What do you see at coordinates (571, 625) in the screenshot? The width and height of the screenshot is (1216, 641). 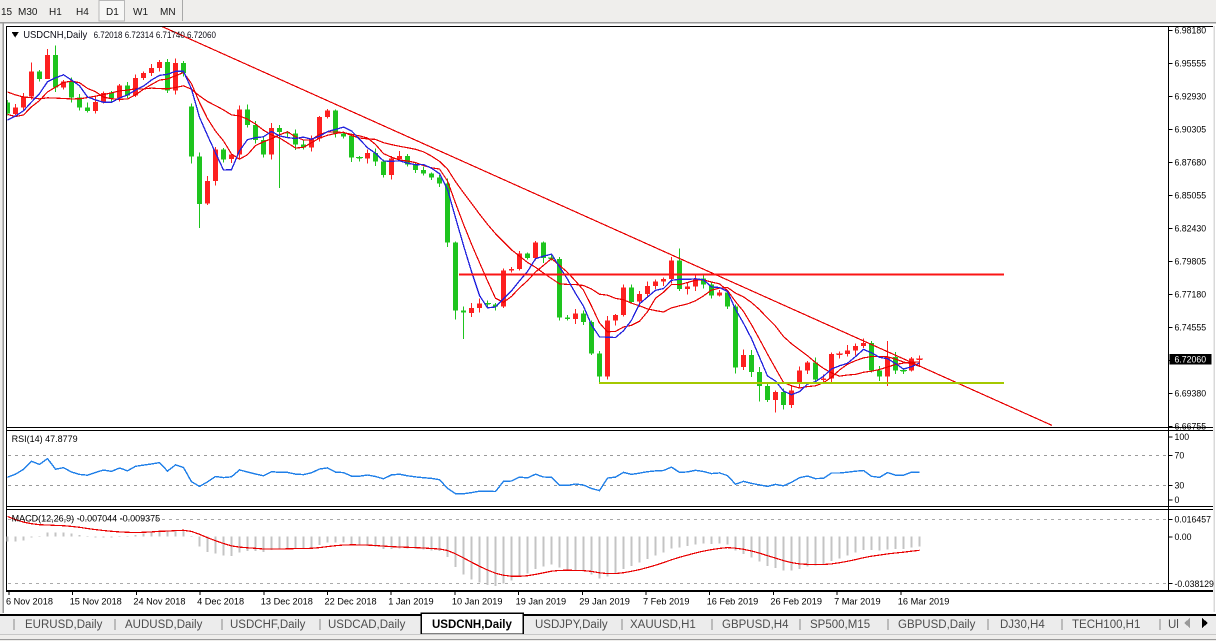 I see `svg-text: USDJPY,Daily` at bounding box center [571, 625].